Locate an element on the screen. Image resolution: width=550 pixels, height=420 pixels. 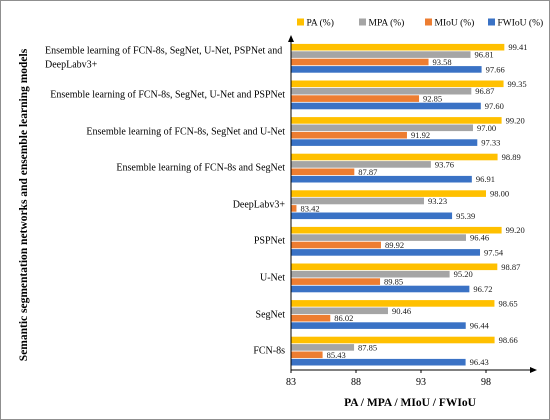
legend-swatch-mpa is located at coordinates (362, 22).